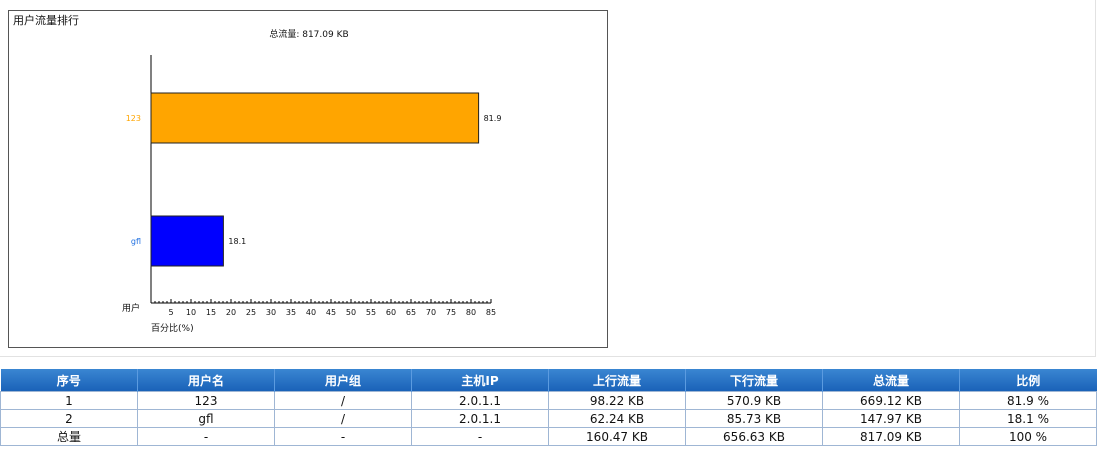  Describe the element at coordinates (46, 20) in the screenshot. I see `chart-corner-title: 用户流量排行` at that location.